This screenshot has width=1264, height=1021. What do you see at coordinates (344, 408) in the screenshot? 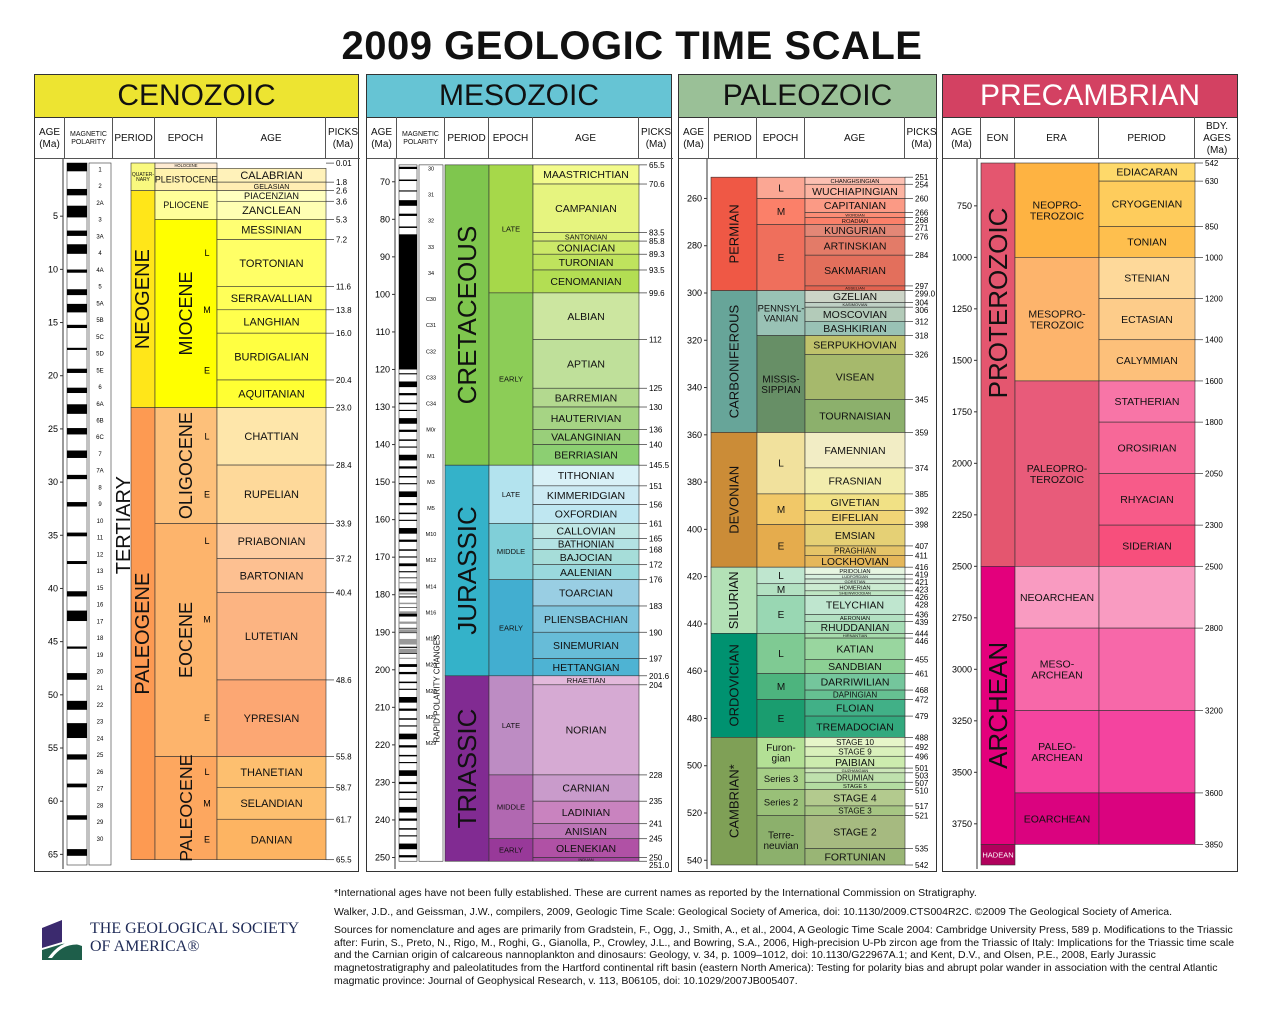
I see `ceno-pick-label: 23.0` at bounding box center [344, 408].